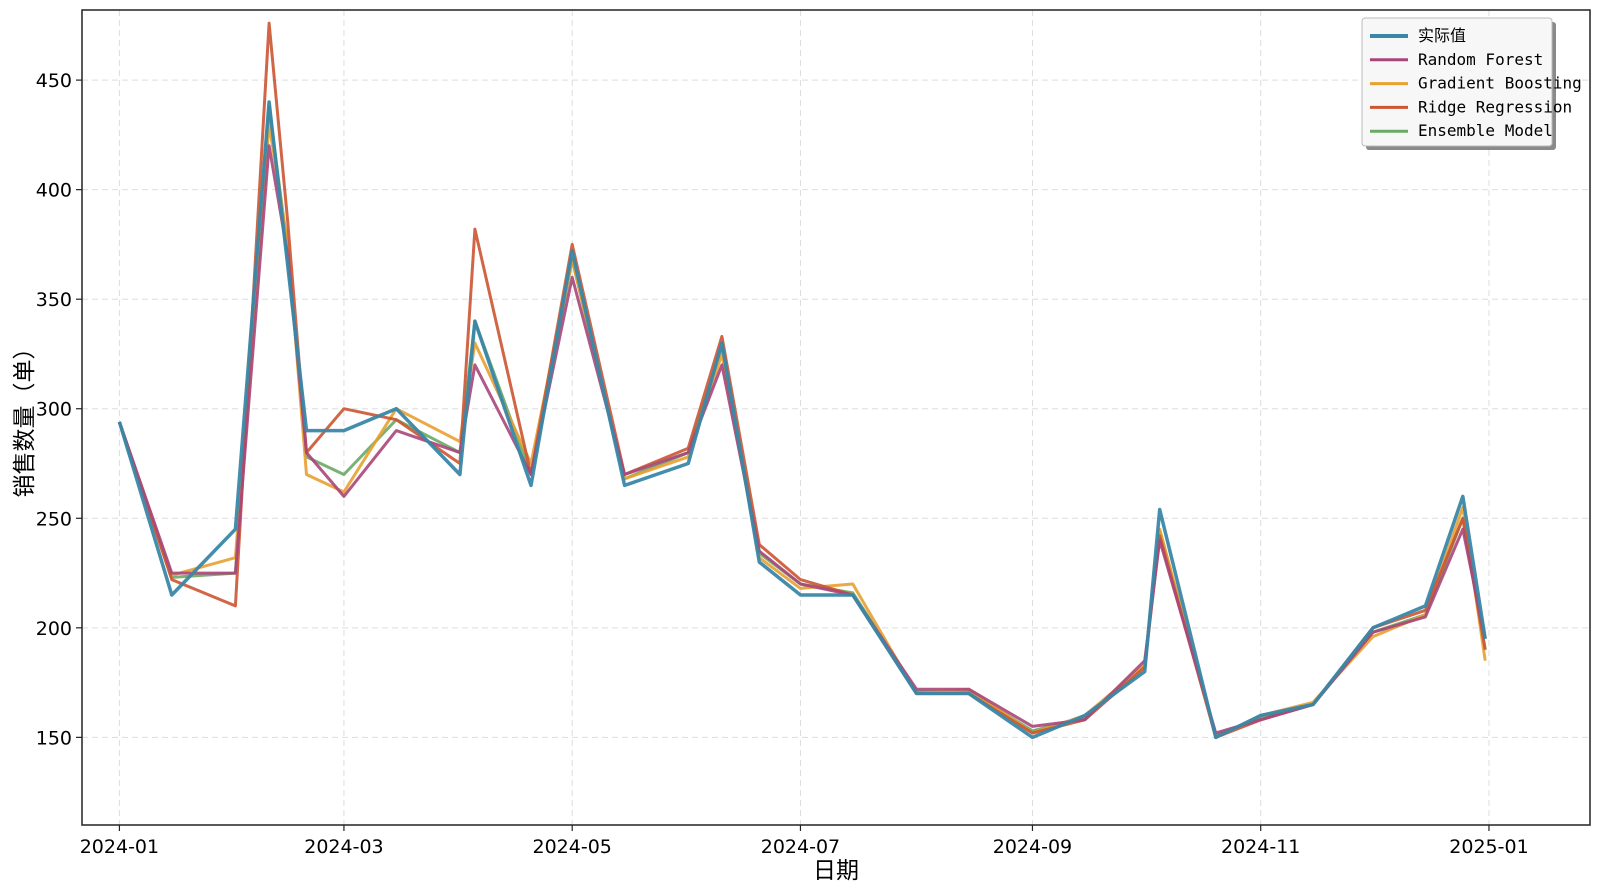 This screenshot has height=892, width=1600. What do you see at coordinates (54, 191) in the screenshot?
I see `y-tick-label: 400` at bounding box center [54, 191].